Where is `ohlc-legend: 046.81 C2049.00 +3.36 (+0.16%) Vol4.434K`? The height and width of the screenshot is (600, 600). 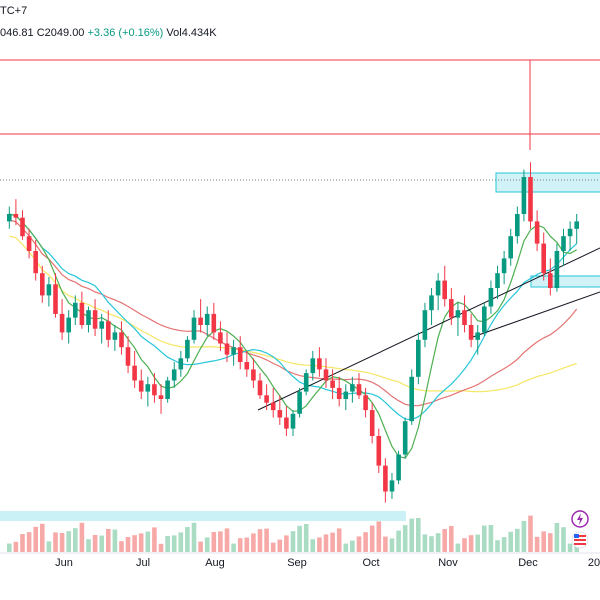
ohlc-legend: 046.81 C2049.00 +3.36 (+0.16%) Vol4.434K is located at coordinates (108, 33).